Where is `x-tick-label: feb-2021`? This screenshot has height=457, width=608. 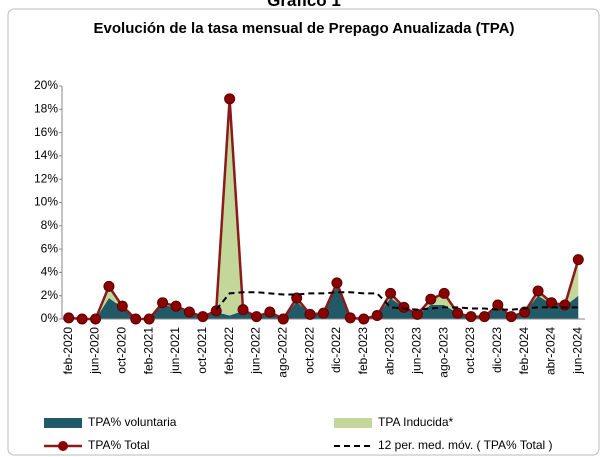
x-tick-label: feb-2021 is located at coordinates (148, 351).